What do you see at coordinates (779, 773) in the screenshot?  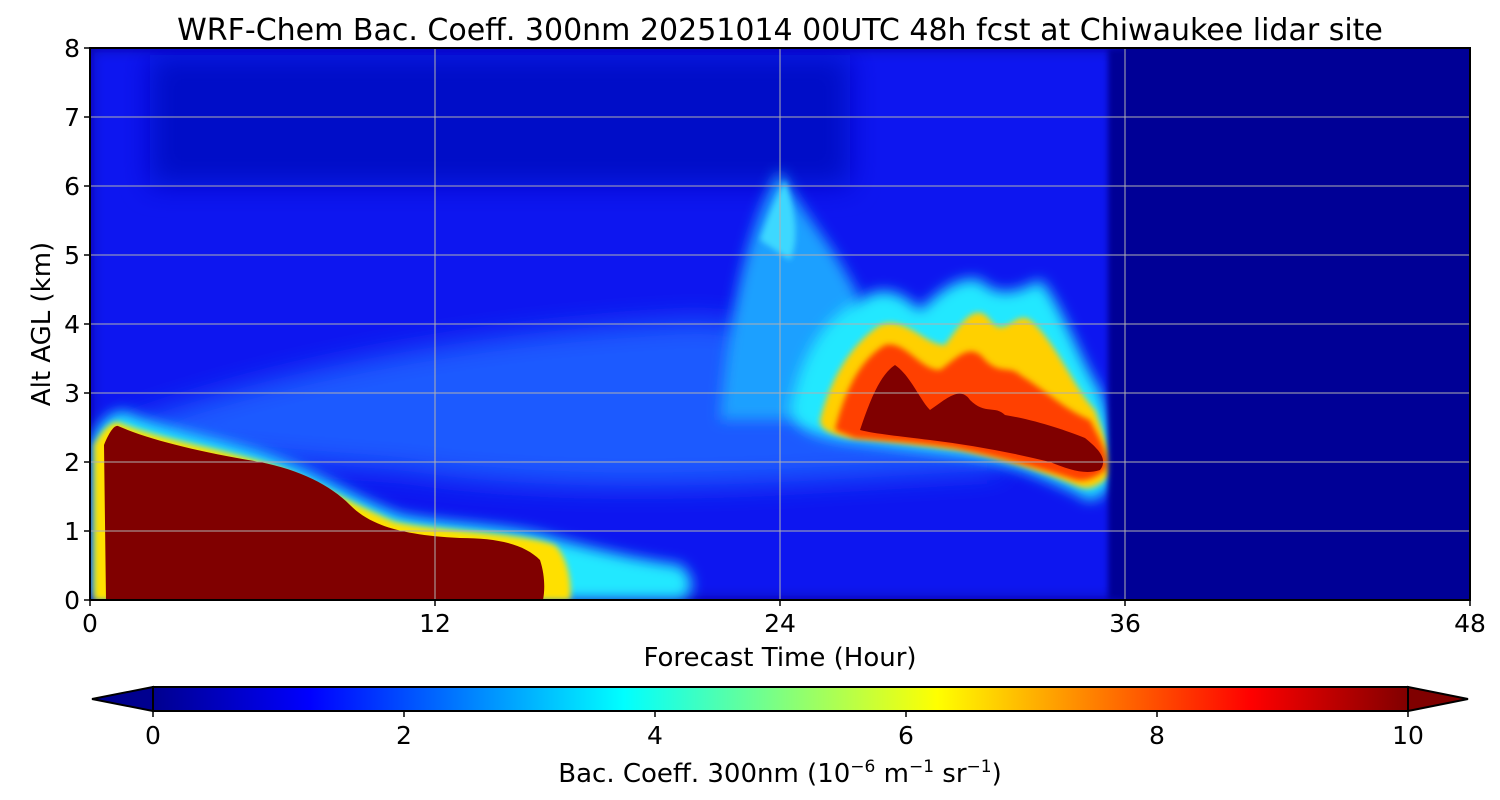 I see `colorbar-label: Bac. Coeff. 300nm (10−6 m−1 sr−1)` at bounding box center [779, 773].